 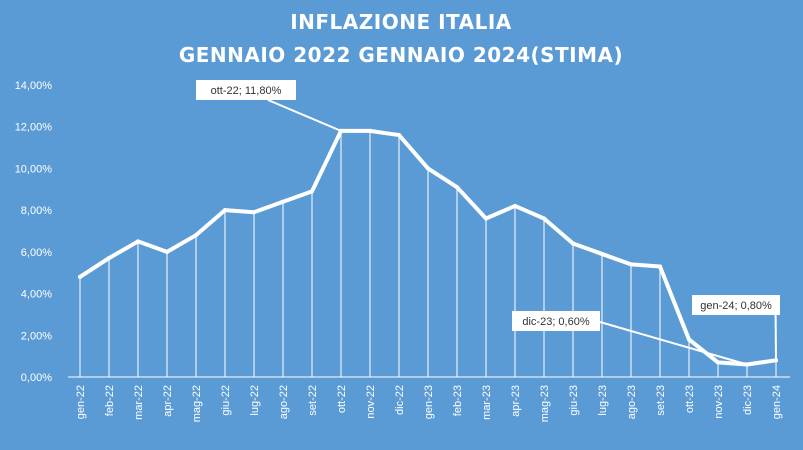 What do you see at coordinates (197, 403) in the screenshot?
I see `x-tick-label: mag-22` at bounding box center [197, 403].